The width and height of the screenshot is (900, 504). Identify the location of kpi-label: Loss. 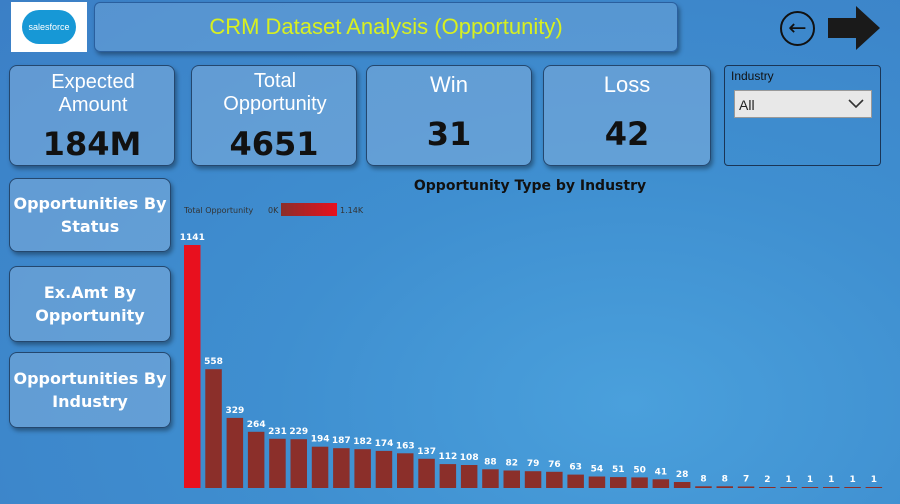
(627, 84).